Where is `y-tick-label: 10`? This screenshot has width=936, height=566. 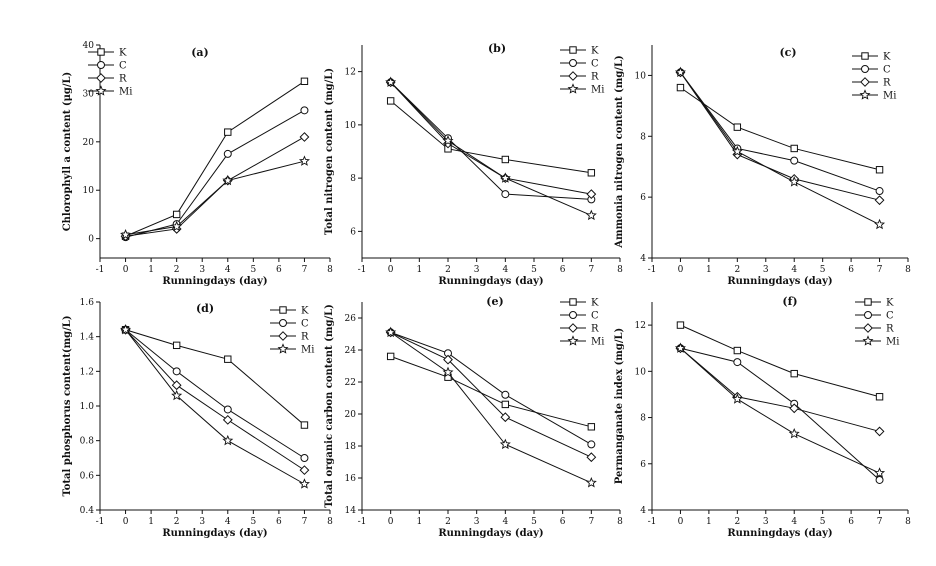
y-tick-label: 10 is located at coordinates (641, 372).